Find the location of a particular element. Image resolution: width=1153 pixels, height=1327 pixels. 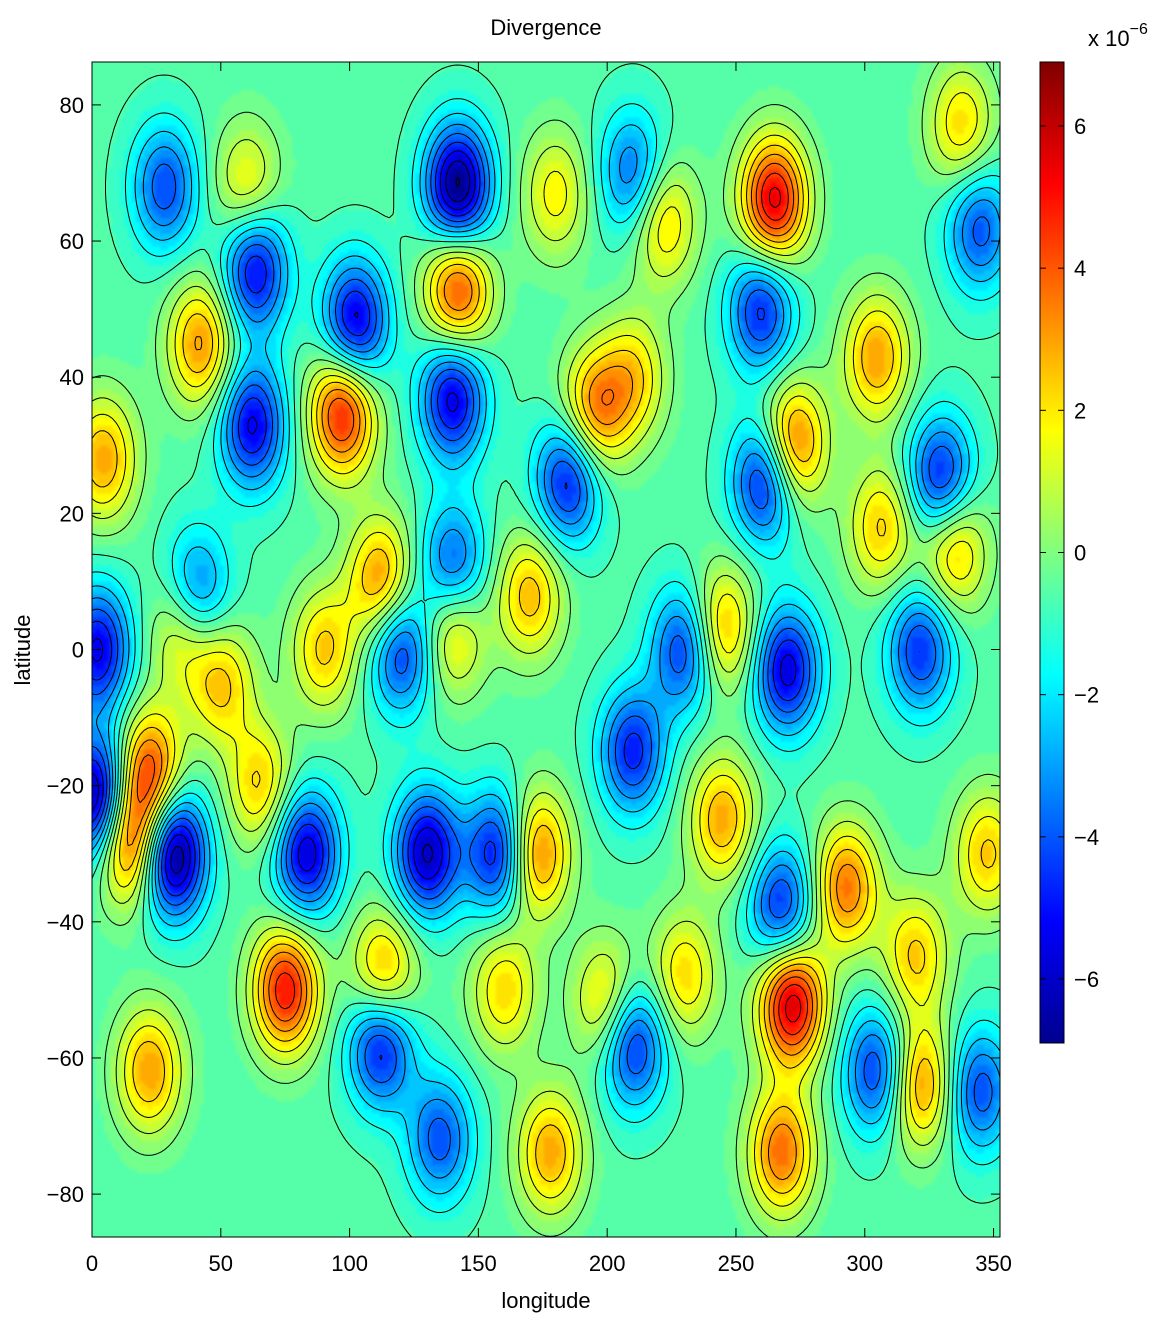

colorbar-tick-label: 6 is located at coordinates (1080, 126).